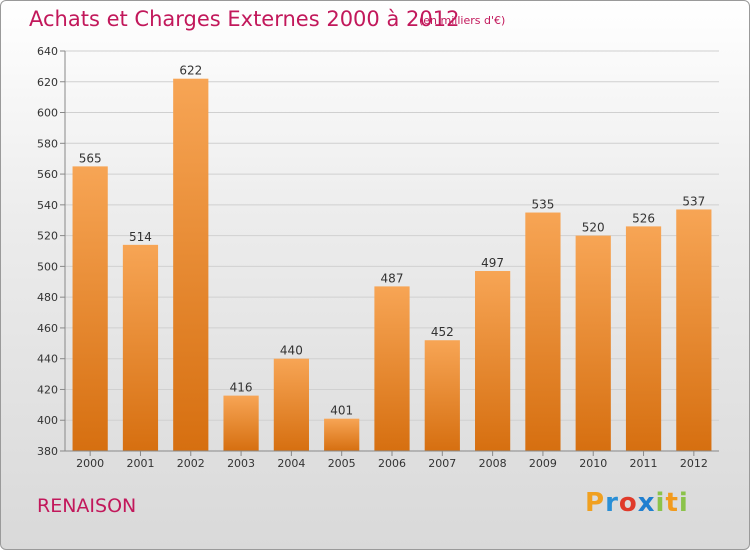 Image resolution: width=750 pixels, height=550 pixels. I want to click on logo-letter: o, so click(628, 503).